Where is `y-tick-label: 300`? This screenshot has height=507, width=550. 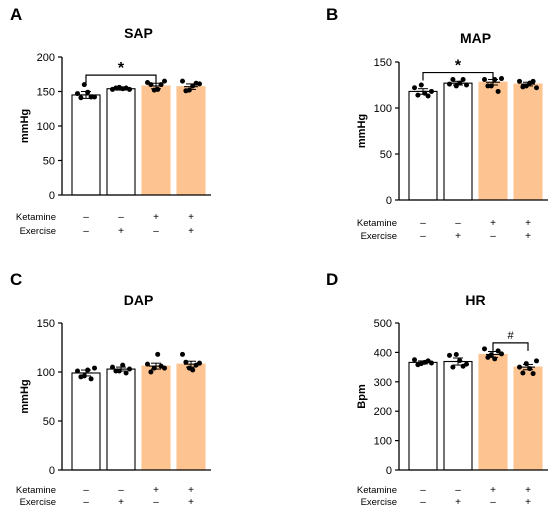
y-tick-label: 300 is located at coordinates (383, 383).